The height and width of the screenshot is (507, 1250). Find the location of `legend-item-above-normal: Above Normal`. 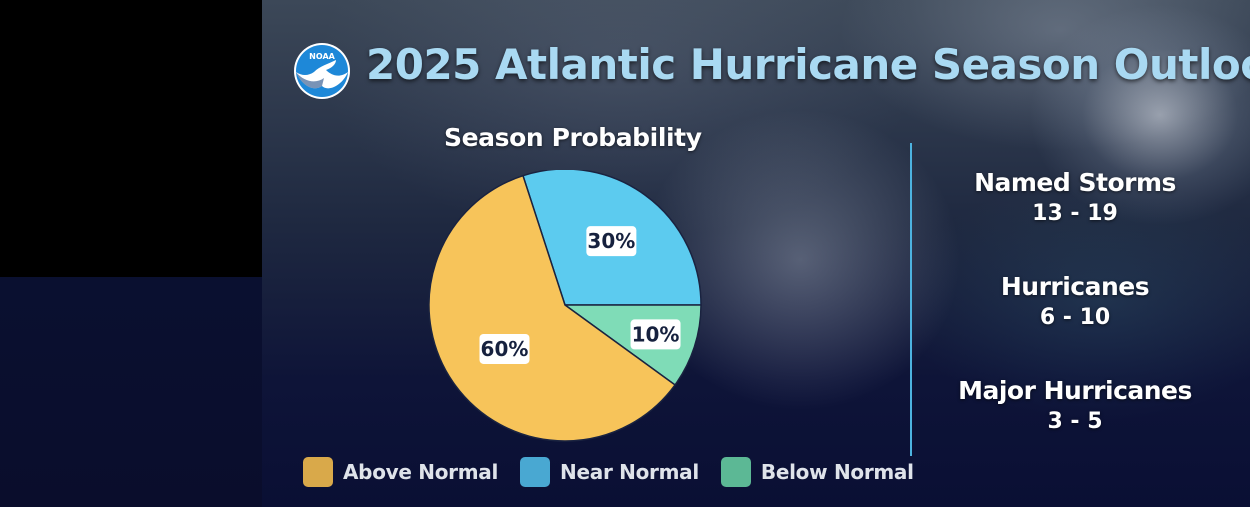

legend-item-above-normal: Above Normal is located at coordinates (400, 472).